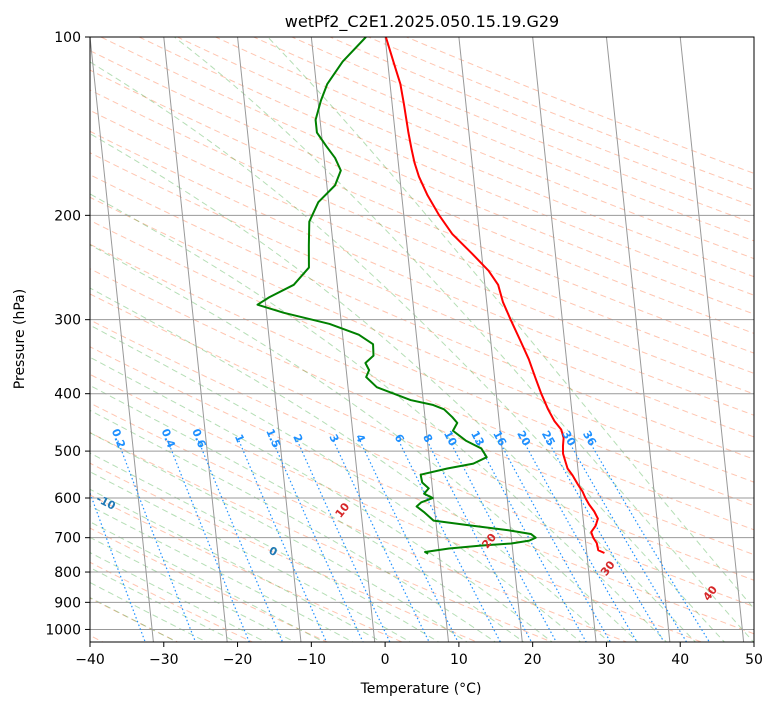 The height and width of the screenshot is (713, 775). Describe the element at coordinates (164, 660) in the screenshot. I see `x-tick-label: −30` at that location.